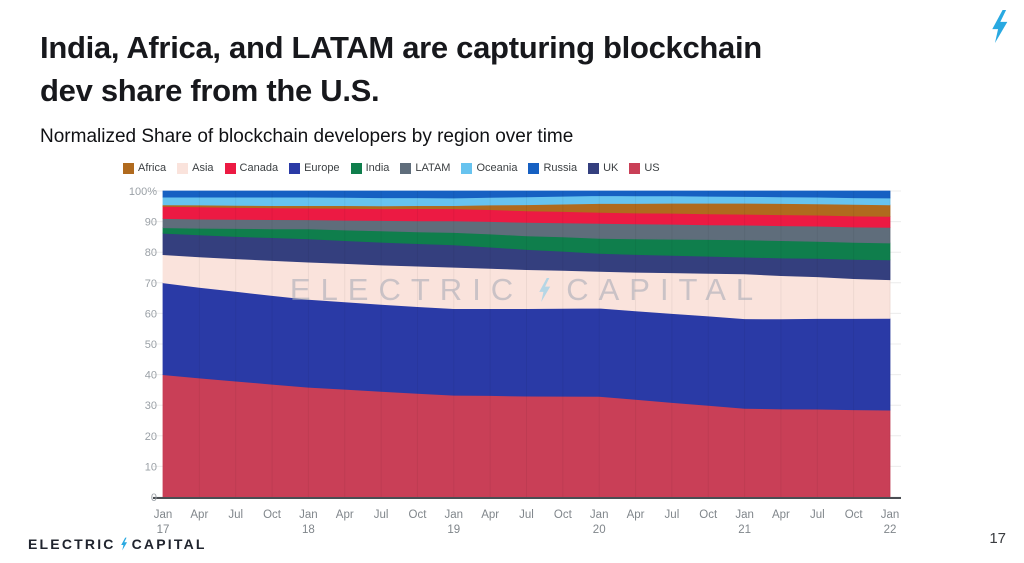  What do you see at coordinates (322, 168) in the screenshot?
I see `legend-label: Europe` at bounding box center [322, 168].